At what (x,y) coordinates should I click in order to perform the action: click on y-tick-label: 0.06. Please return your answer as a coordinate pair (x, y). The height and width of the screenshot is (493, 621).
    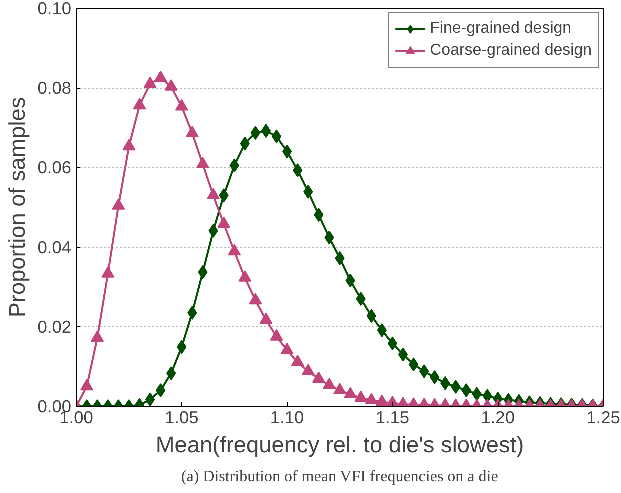
    Looking at the image, I should click on (55, 168).